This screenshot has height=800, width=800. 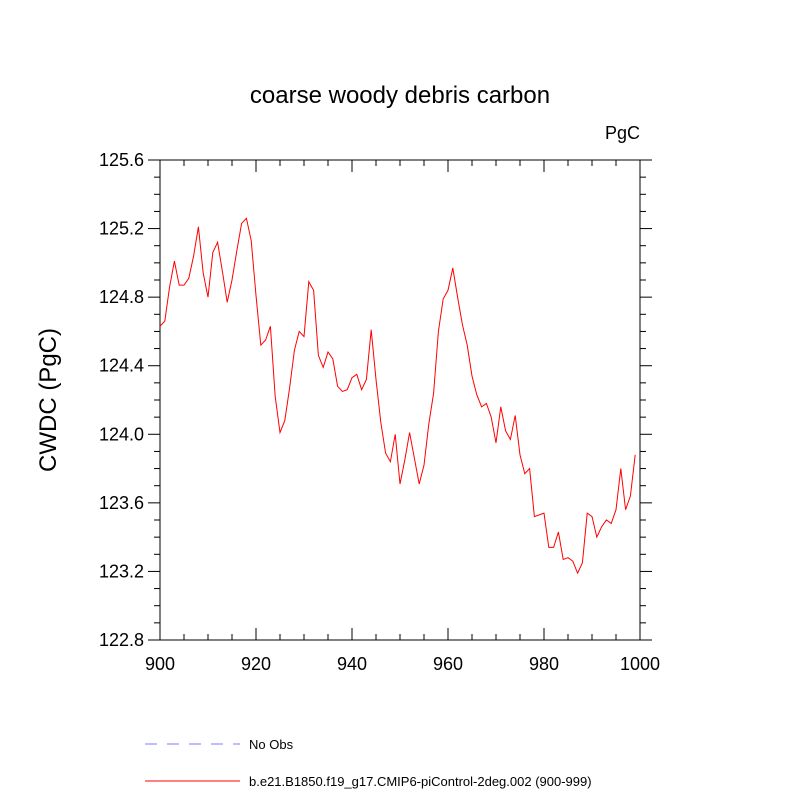 I want to click on units-label: PgC, so click(x=622, y=133).